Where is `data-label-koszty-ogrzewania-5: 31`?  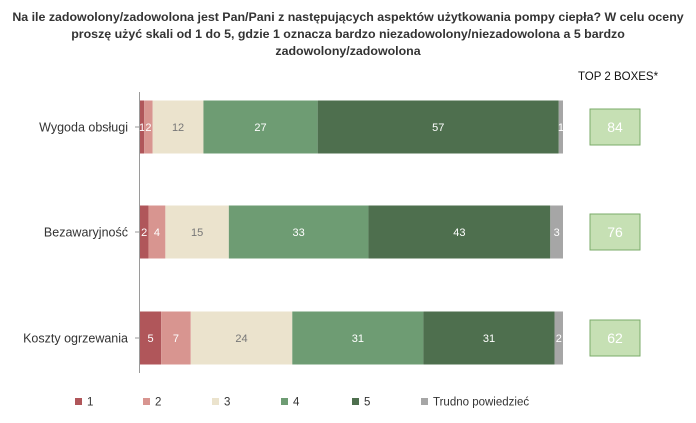
data-label-koszty-ogrzewania-5: 31 is located at coordinates (489, 339).